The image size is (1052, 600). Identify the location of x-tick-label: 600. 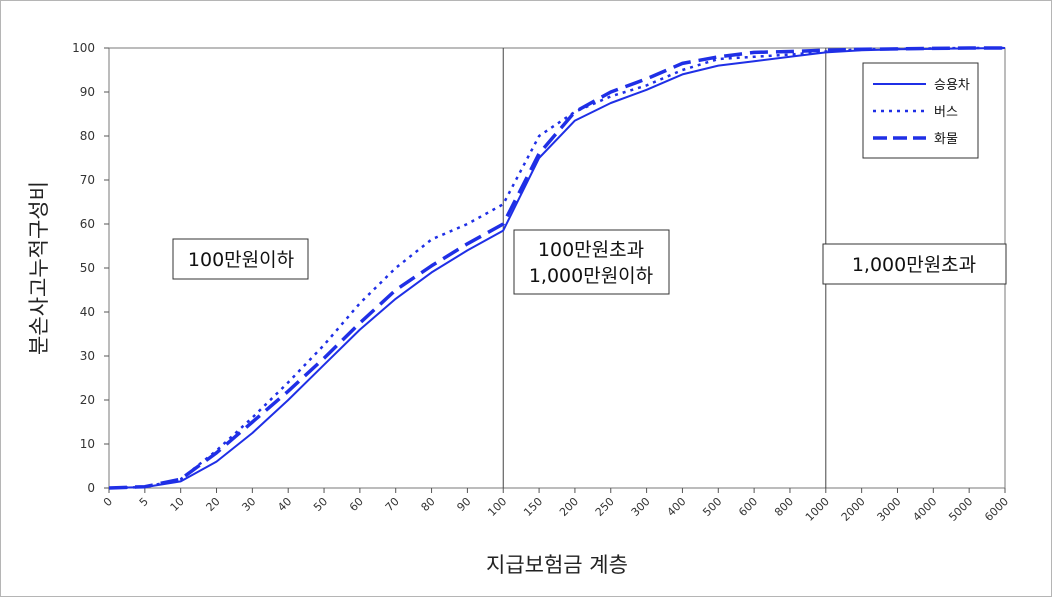
(748, 507).